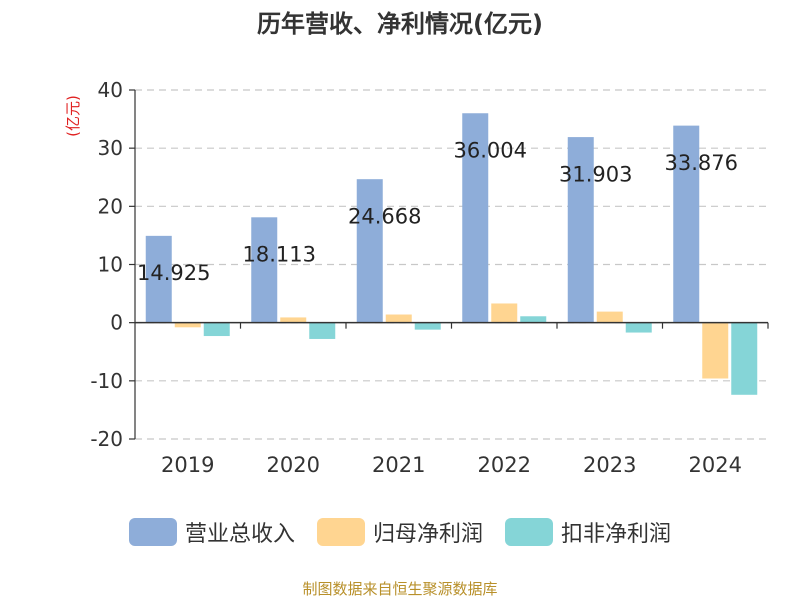 This screenshot has height=600, width=800. I want to click on x-tick-label: 2023, so click(609, 465).